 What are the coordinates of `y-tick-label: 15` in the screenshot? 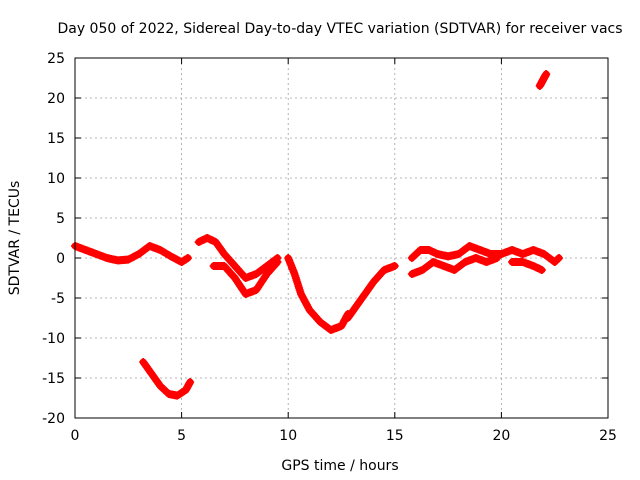 It's located at (56, 139).